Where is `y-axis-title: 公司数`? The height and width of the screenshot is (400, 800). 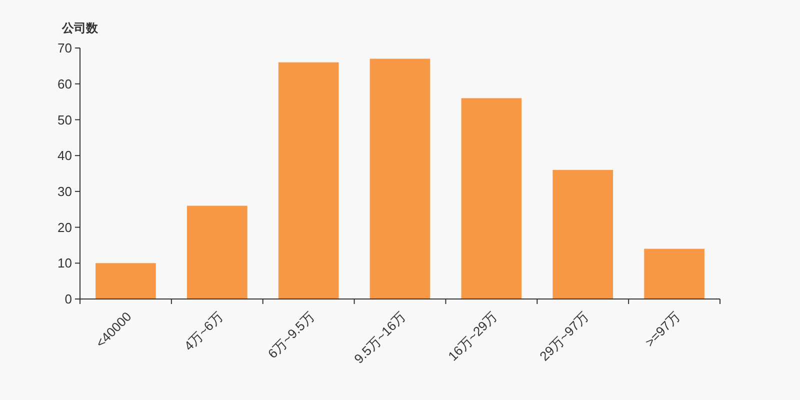
y-axis-title: 公司数 is located at coordinates (80, 28).